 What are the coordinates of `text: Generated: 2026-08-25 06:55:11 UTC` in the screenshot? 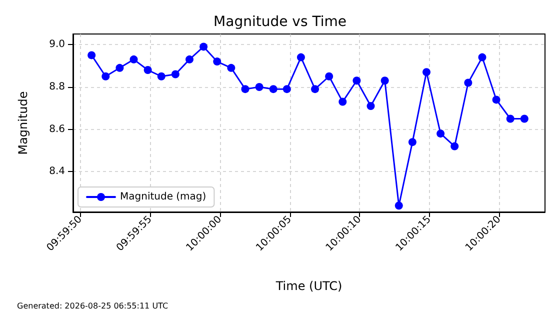 It's located at (92, 306).